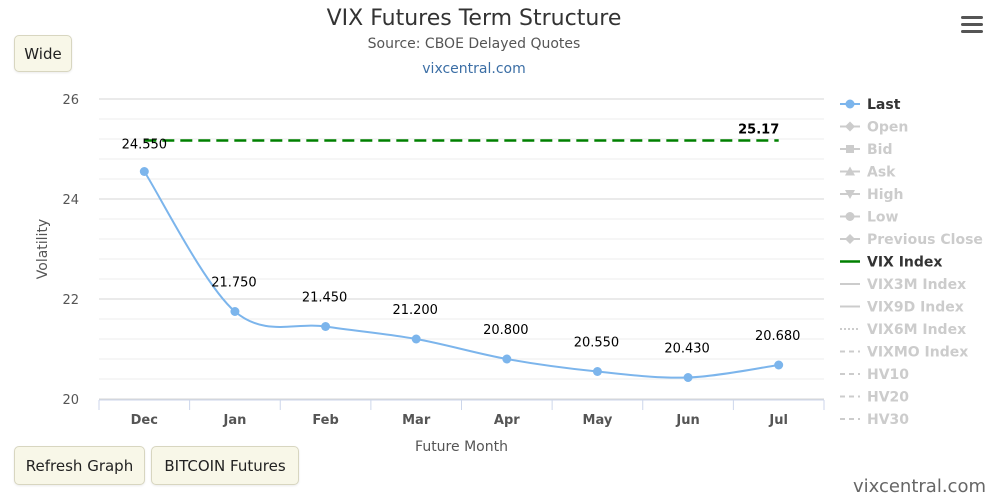 This screenshot has width=998, height=497. What do you see at coordinates (43, 249) in the screenshot?
I see `y-axis-title: Volatility` at bounding box center [43, 249].